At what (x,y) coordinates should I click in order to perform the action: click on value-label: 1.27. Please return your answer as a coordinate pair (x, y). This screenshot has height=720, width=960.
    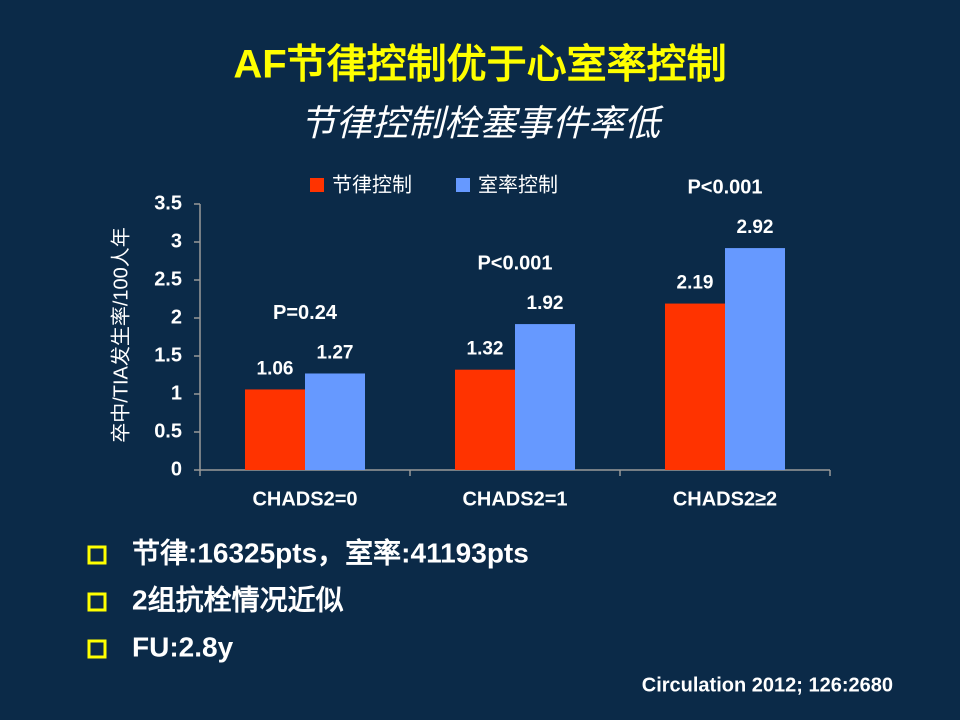
    Looking at the image, I should click on (335, 352).